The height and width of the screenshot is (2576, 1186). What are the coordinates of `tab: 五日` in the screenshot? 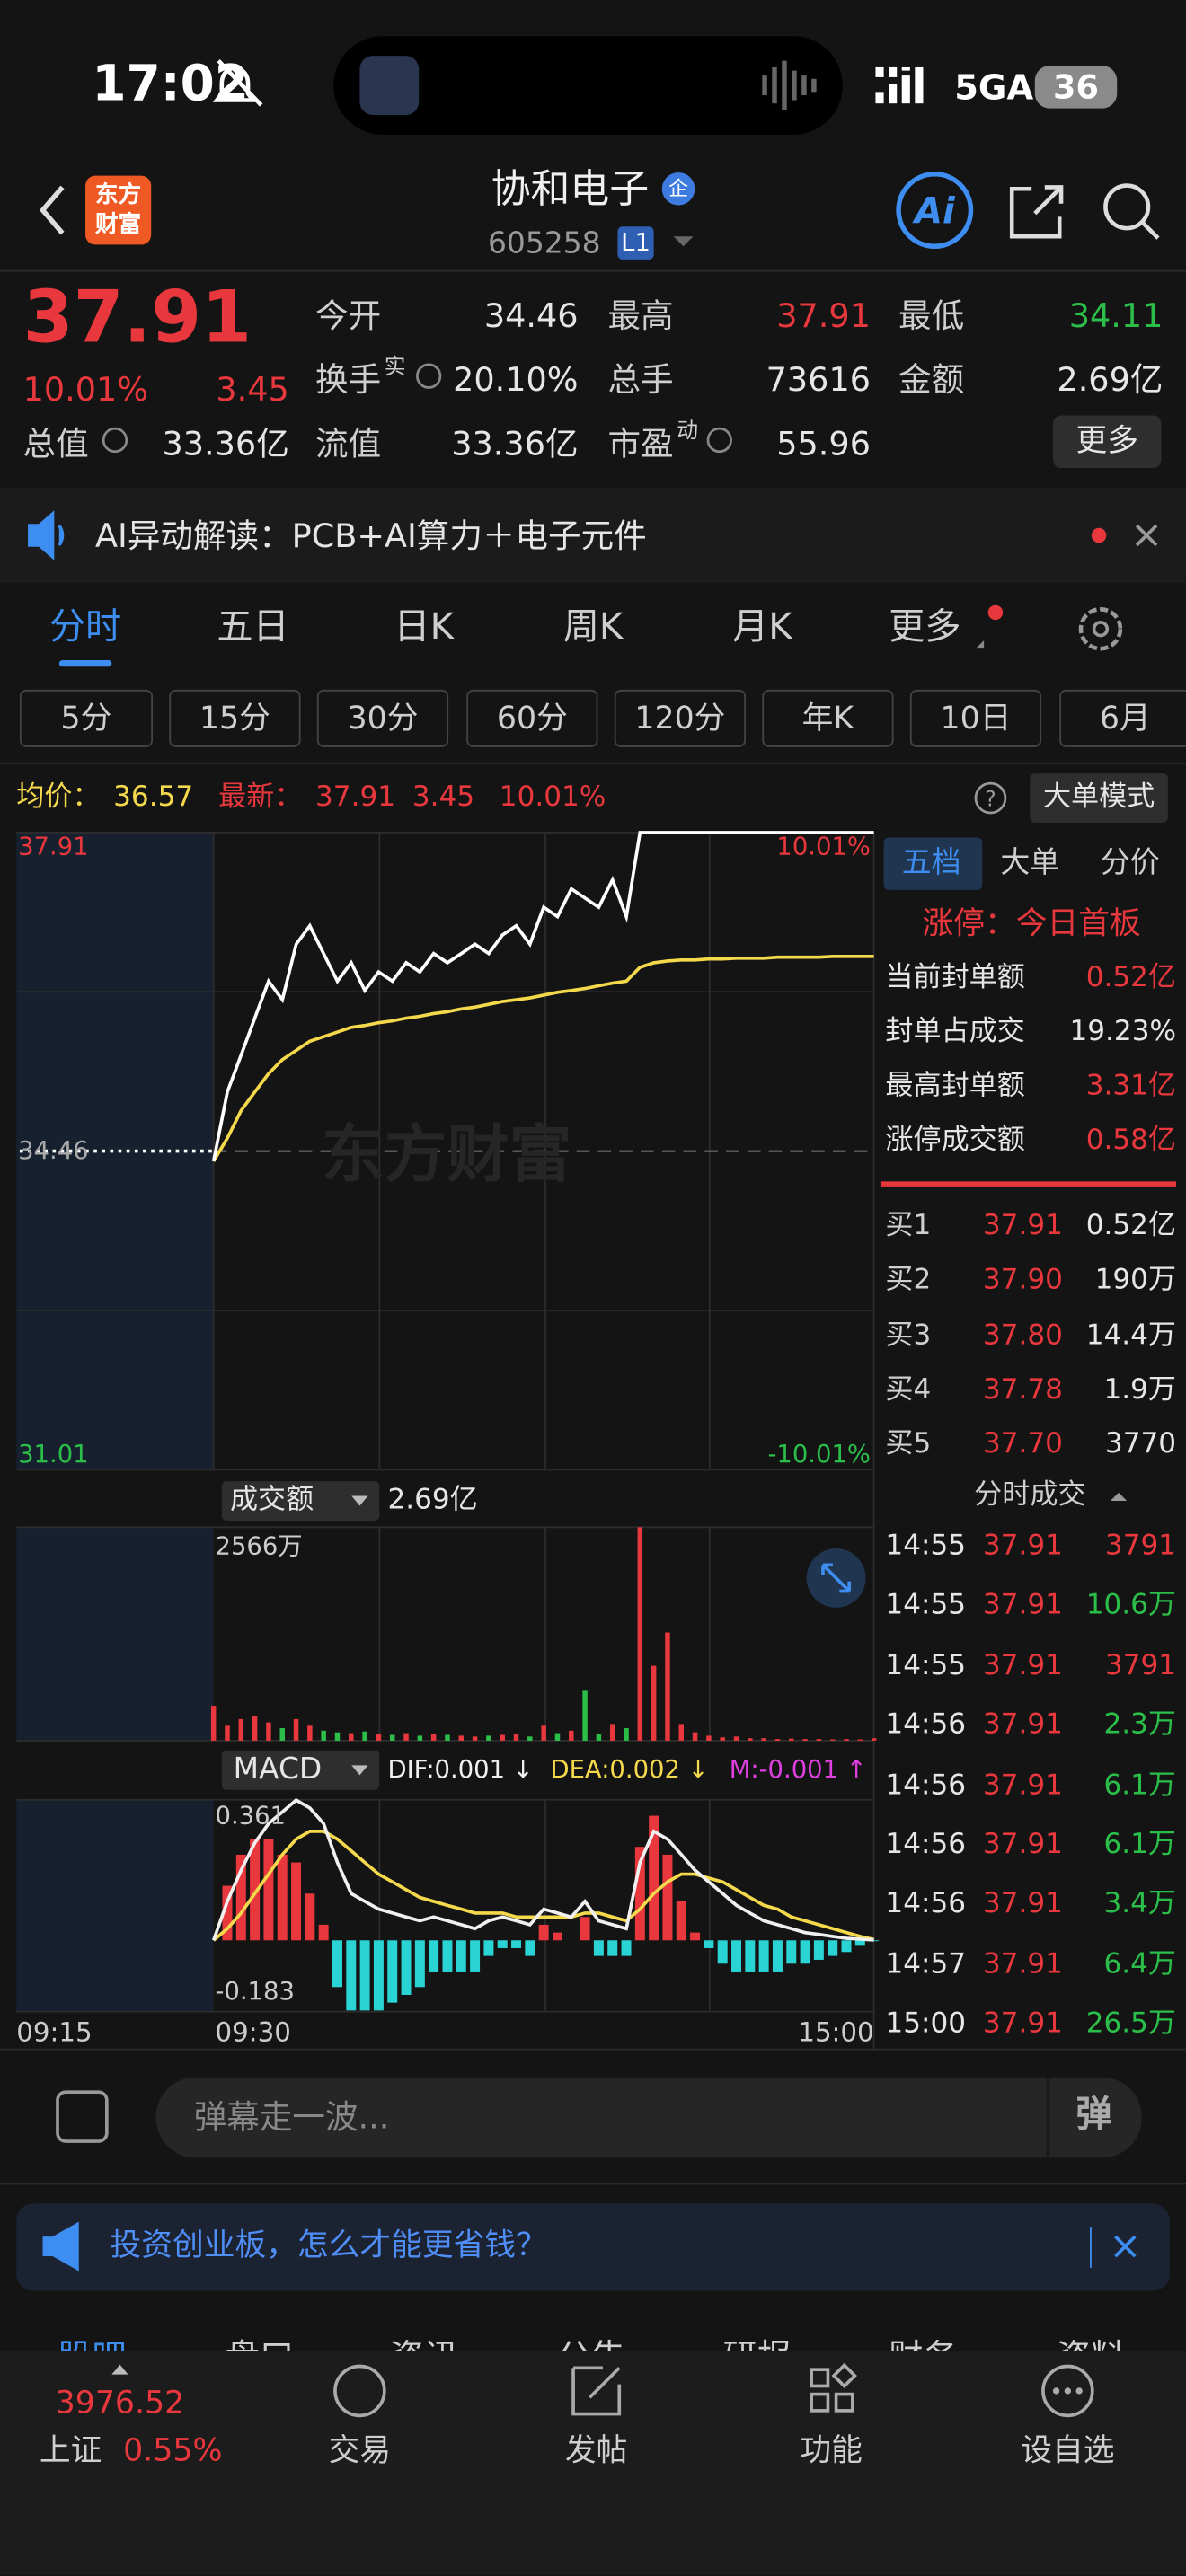 It's located at (253, 628).